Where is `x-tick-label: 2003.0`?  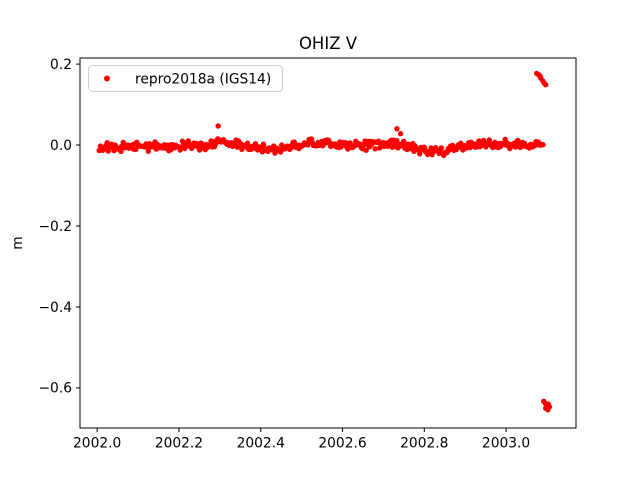 x-tick-label: 2003.0 is located at coordinates (506, 444).